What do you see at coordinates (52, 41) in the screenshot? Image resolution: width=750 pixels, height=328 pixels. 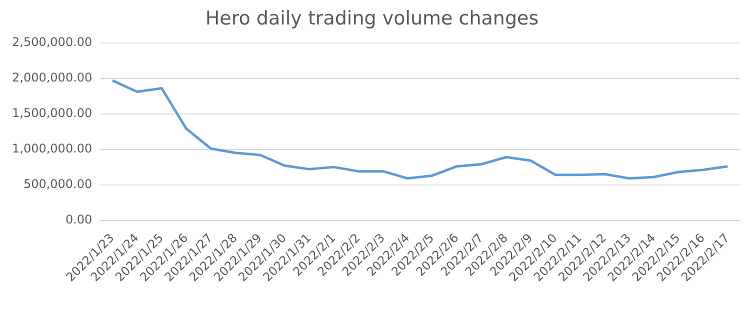 I see `y-tick-label: 2,500,000.00` at bounding box center [52, 41].